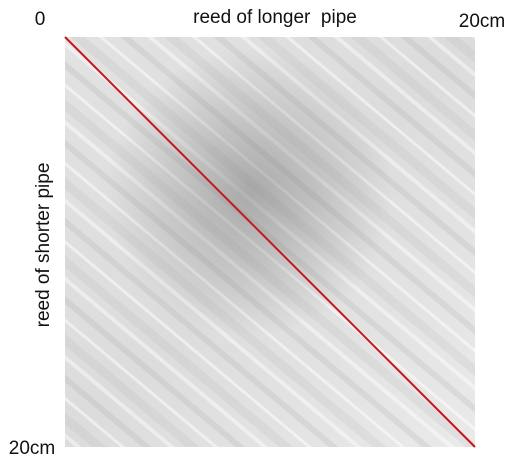 The height and width of the screenshot is (463, 509). Describe the element at coordinates (43, 245) in the screenshot. I see `left-axis-label: reed of shorter pipe` at that location.